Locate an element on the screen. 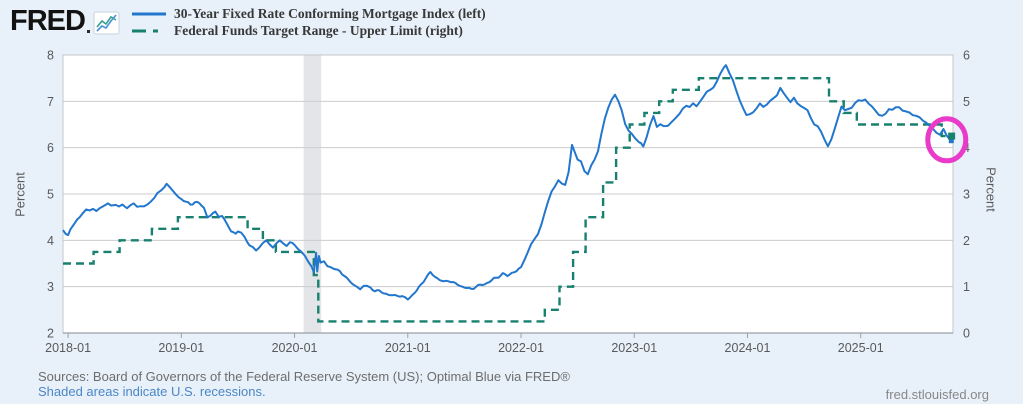  fred-logo: FRED is located at coordinates (65, 21).